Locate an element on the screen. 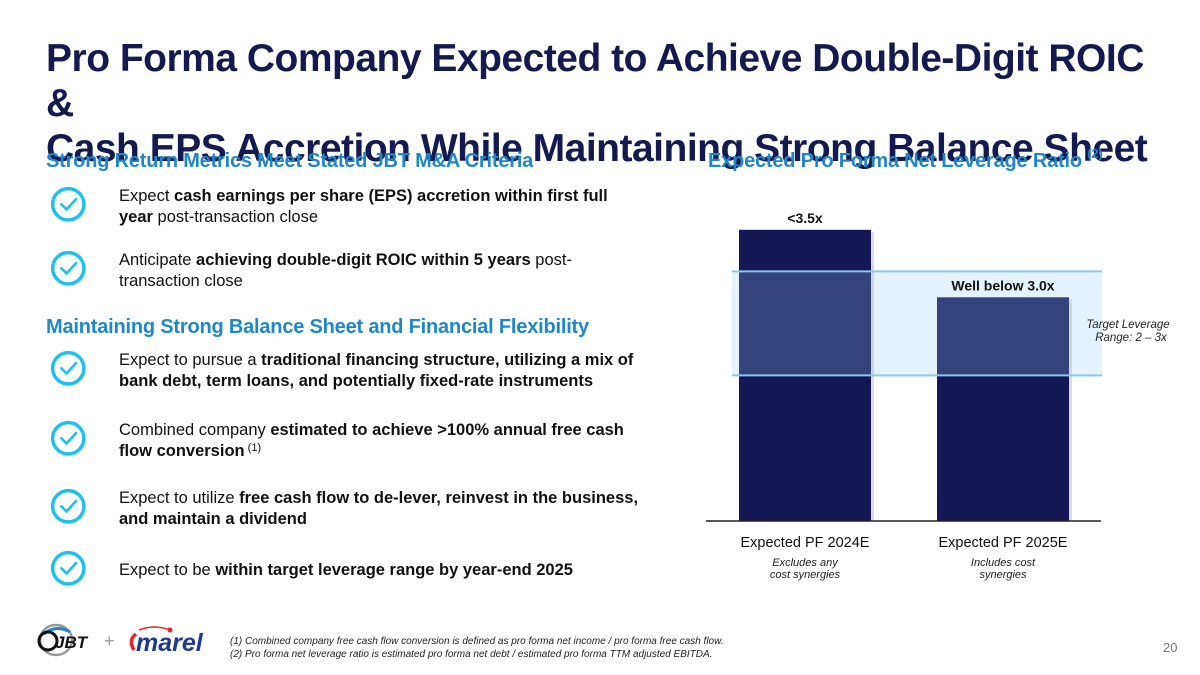  category-note: Excludes any cost synergies is located at coordinates (805, 569).